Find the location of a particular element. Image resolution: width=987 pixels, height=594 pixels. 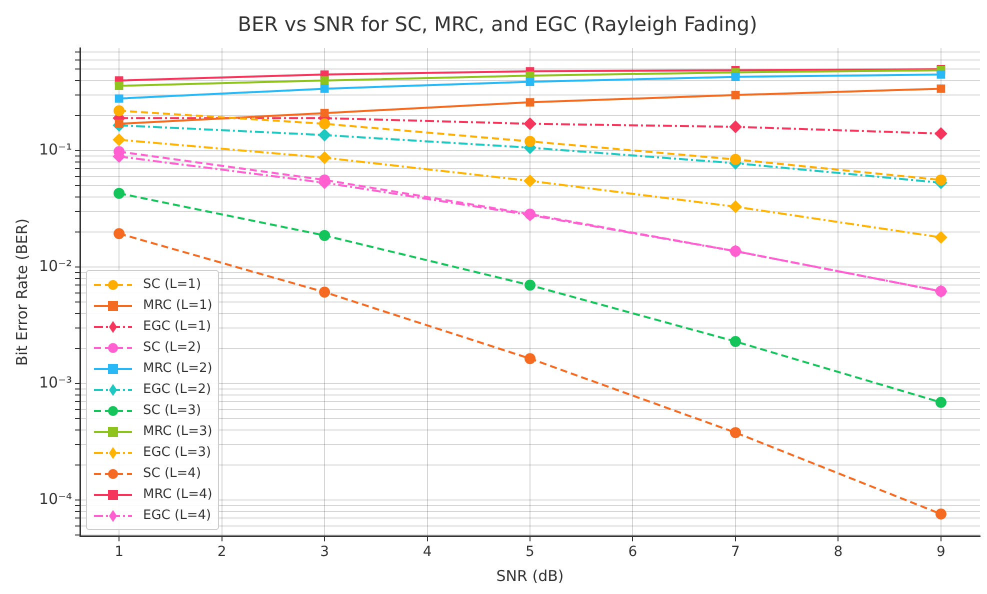

x-axis-title: SNR (dB) is located at coordinates (530, 575).